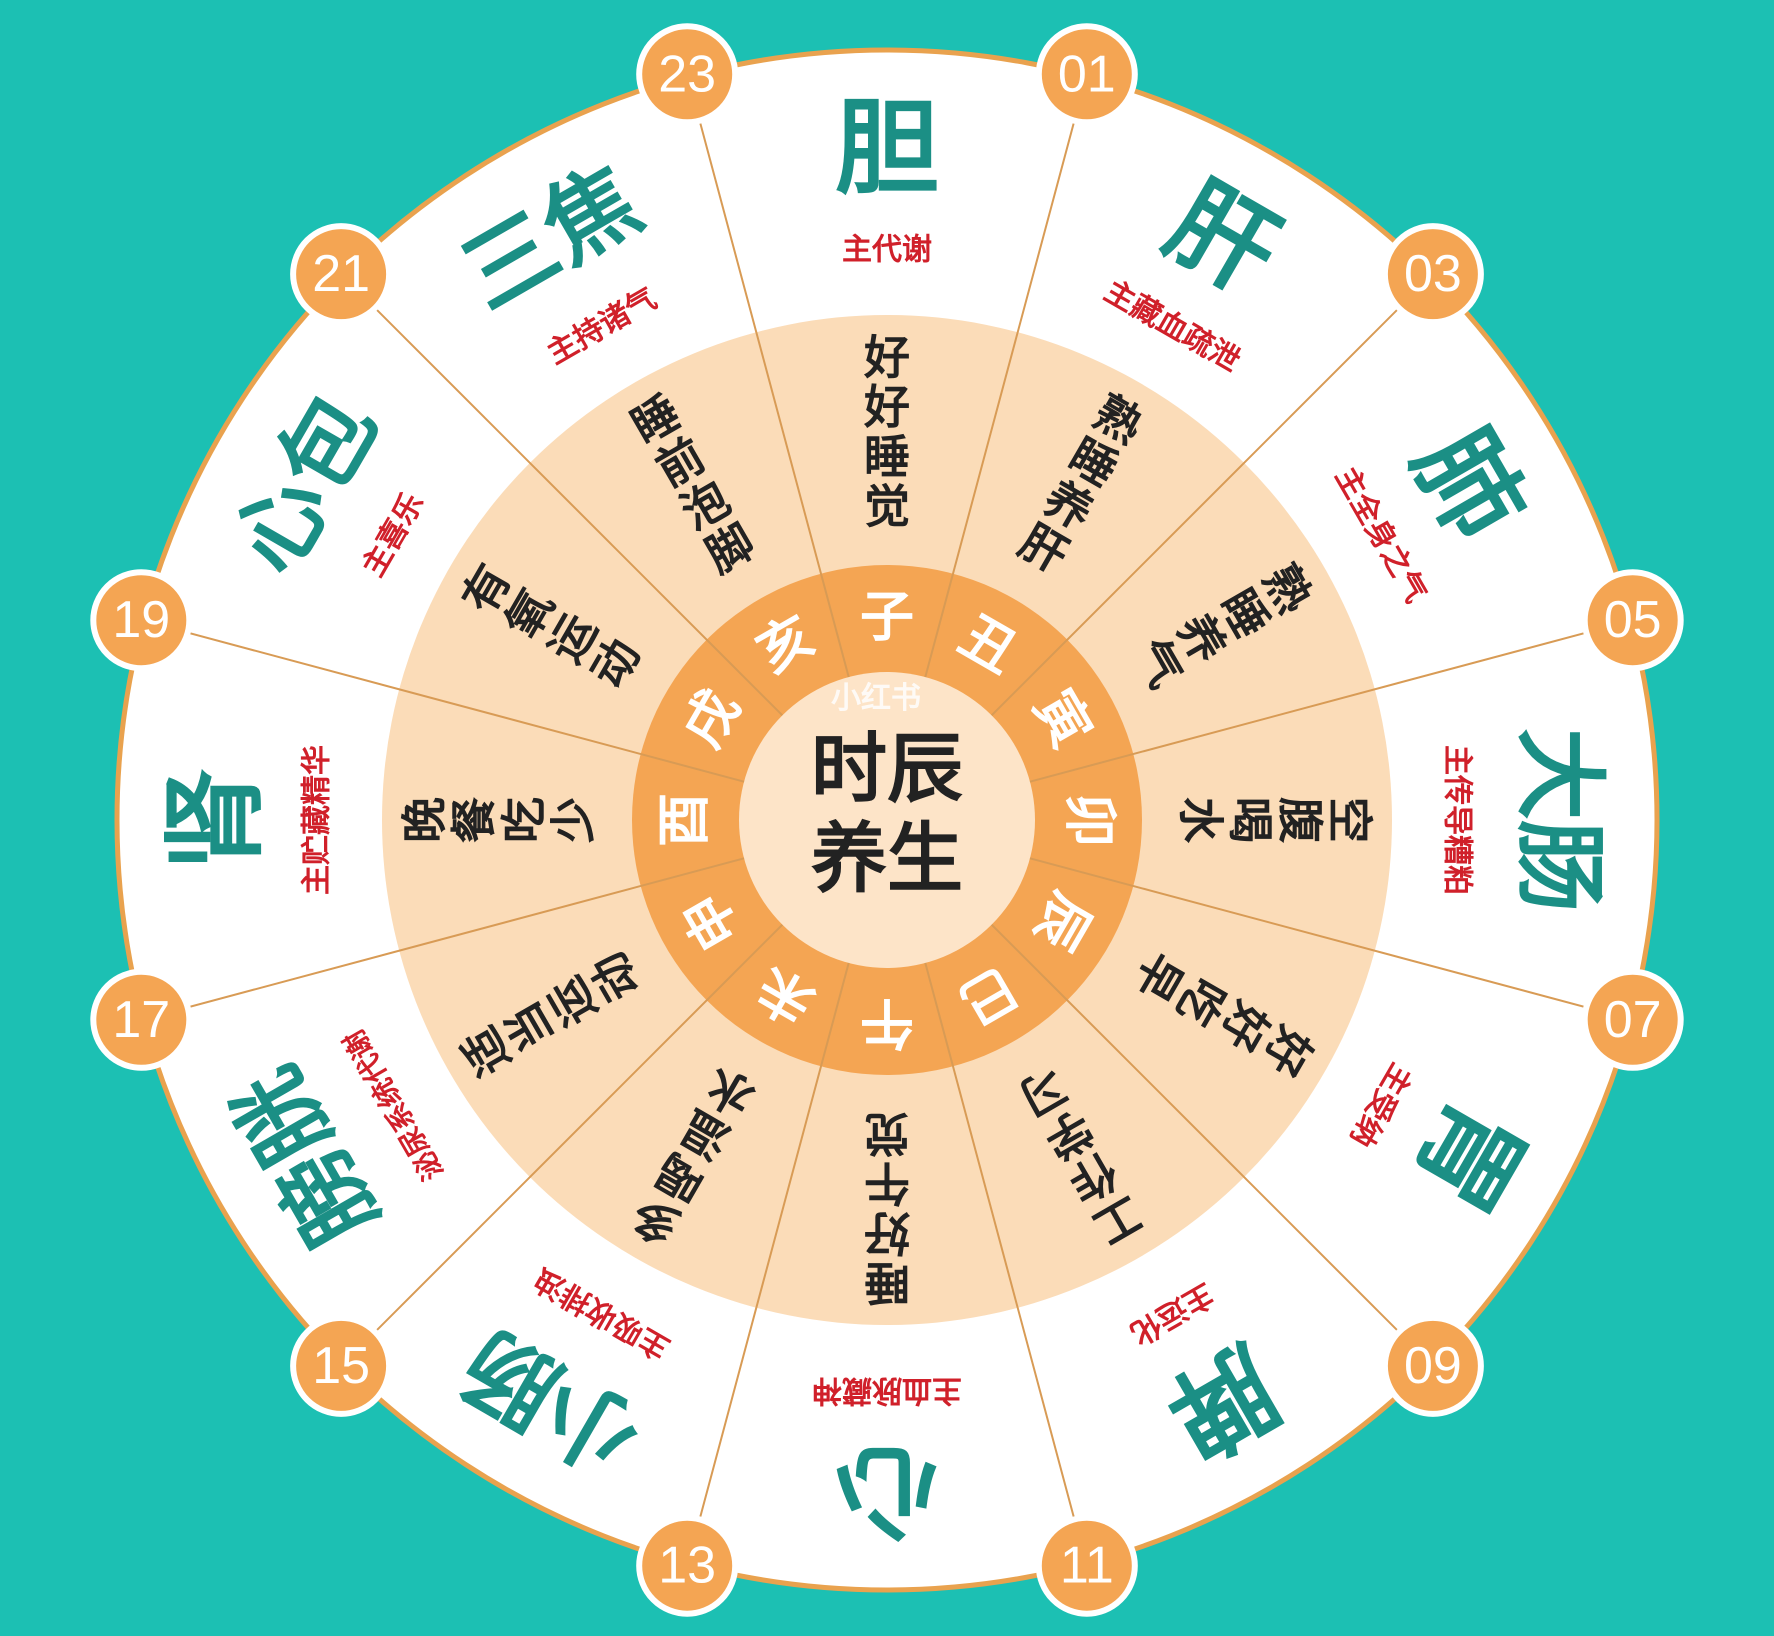  Describe the element at coordinates (317, 820) in the screenshot. I see `function-label: 主贮藏精华` at that location.